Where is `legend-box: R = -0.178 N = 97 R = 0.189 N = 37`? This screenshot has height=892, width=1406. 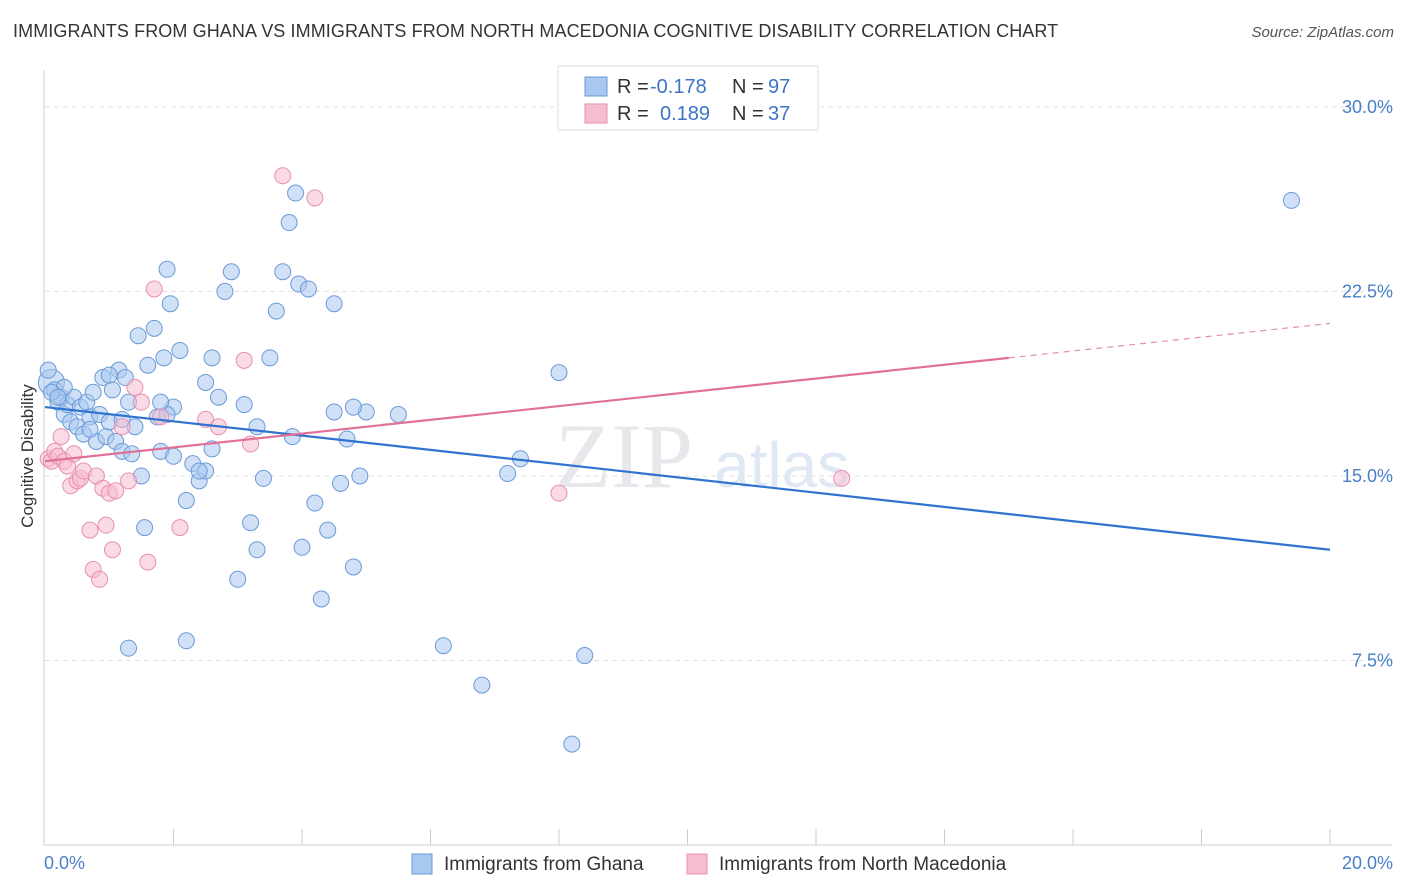
legend-box: R = -0.178 N = 97 R = 0.189 N = 37 is located at coordinates (688, 98).